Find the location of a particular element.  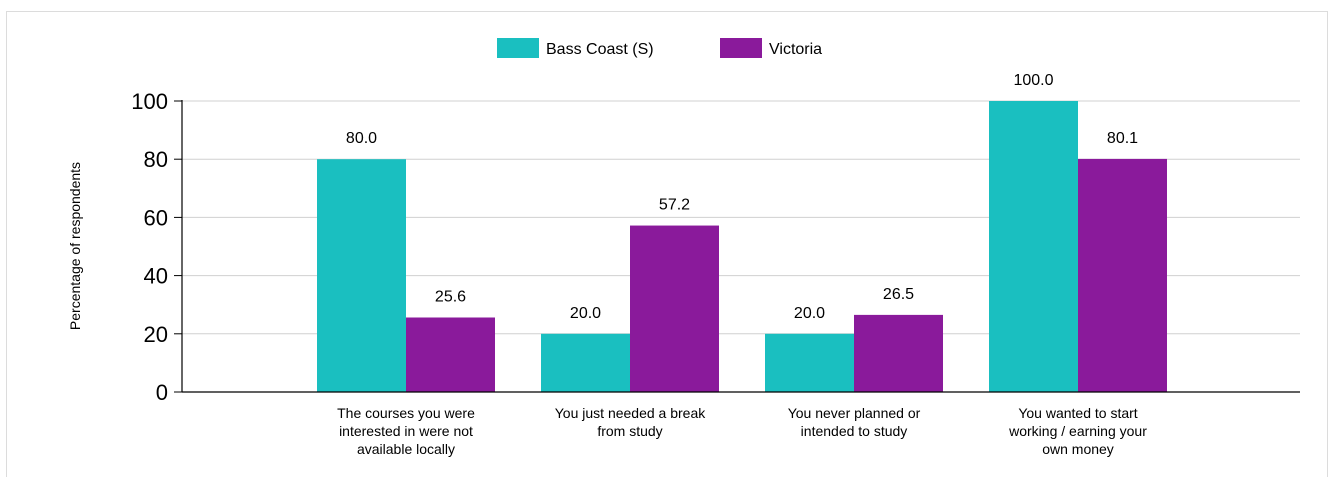

category-label-line: You never planned or is located at coordinates (854, 413).